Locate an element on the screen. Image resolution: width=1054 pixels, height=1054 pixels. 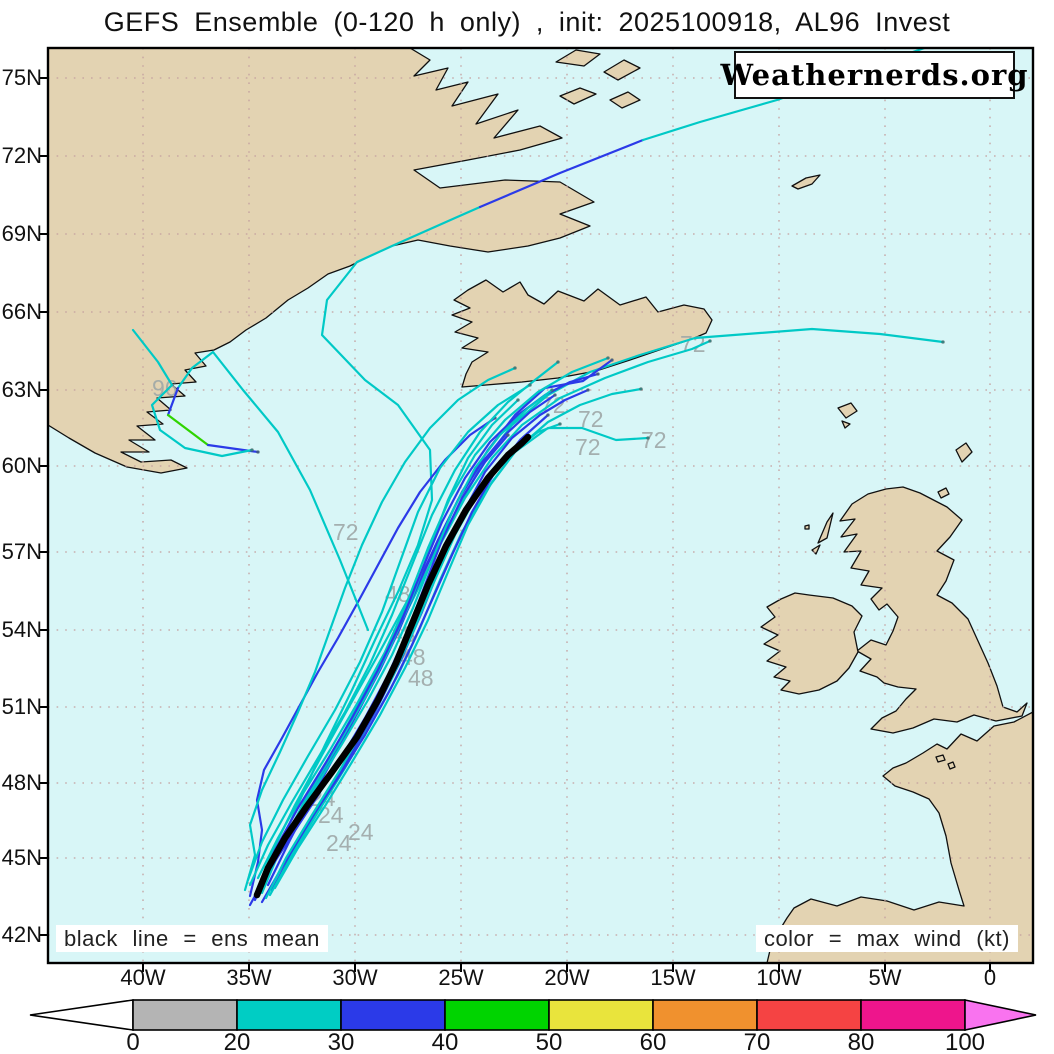
colorbar-tick-label: 40 is located at coordinates (445, 1041).